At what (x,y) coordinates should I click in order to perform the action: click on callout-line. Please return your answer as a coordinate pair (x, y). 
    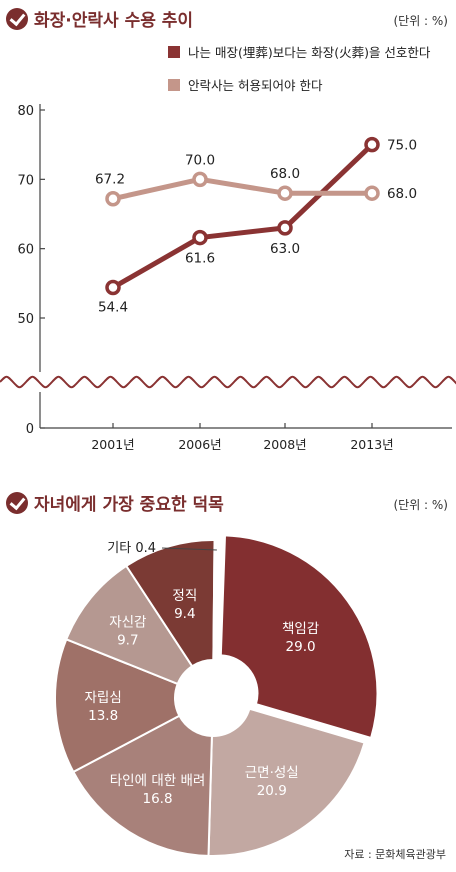
    Looking at the image, I should click on (189, 549).